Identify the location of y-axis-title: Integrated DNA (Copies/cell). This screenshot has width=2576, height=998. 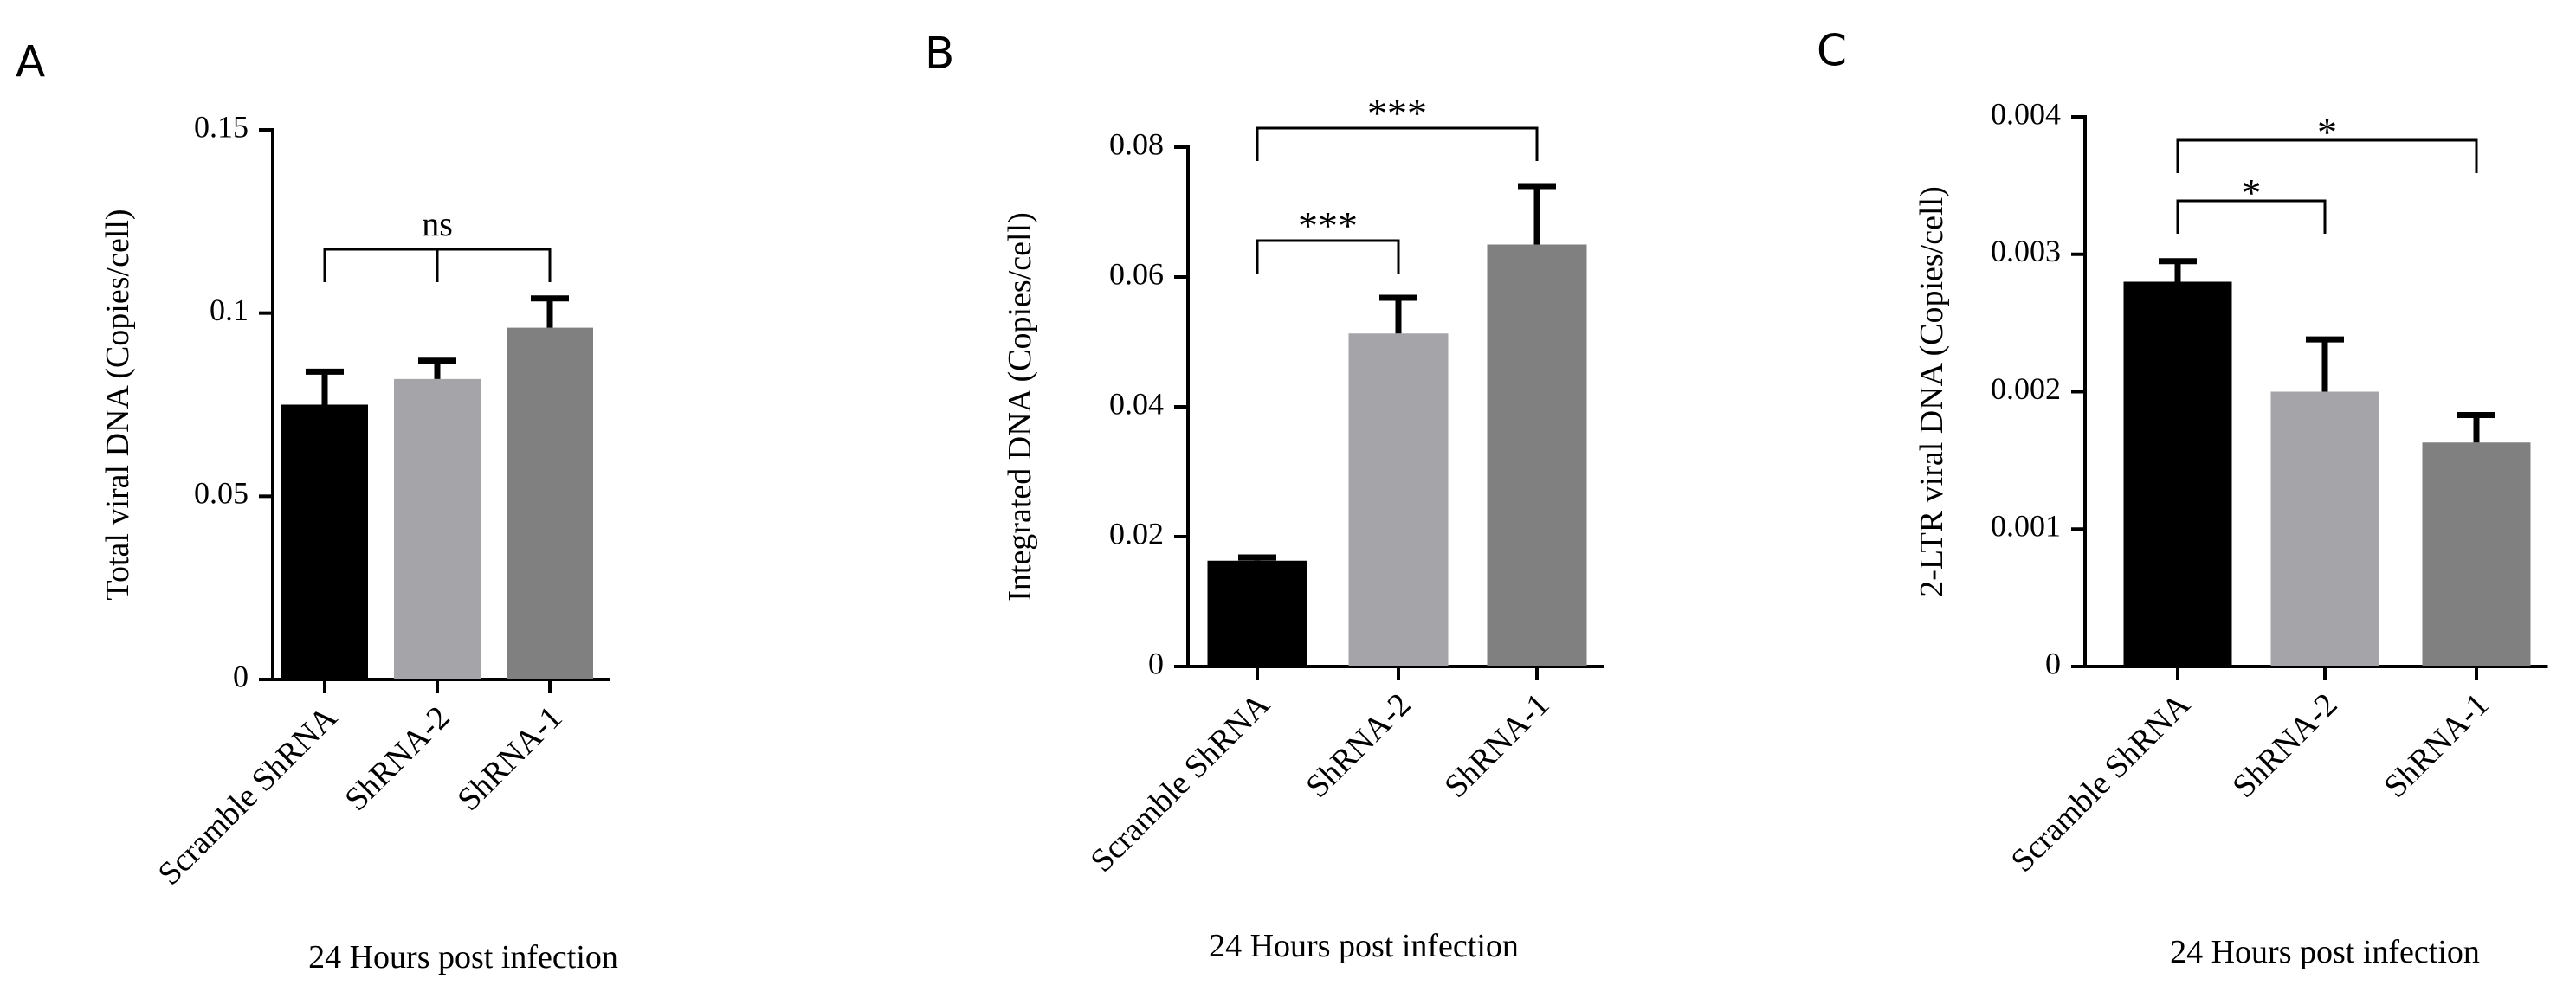
(1020, 407).